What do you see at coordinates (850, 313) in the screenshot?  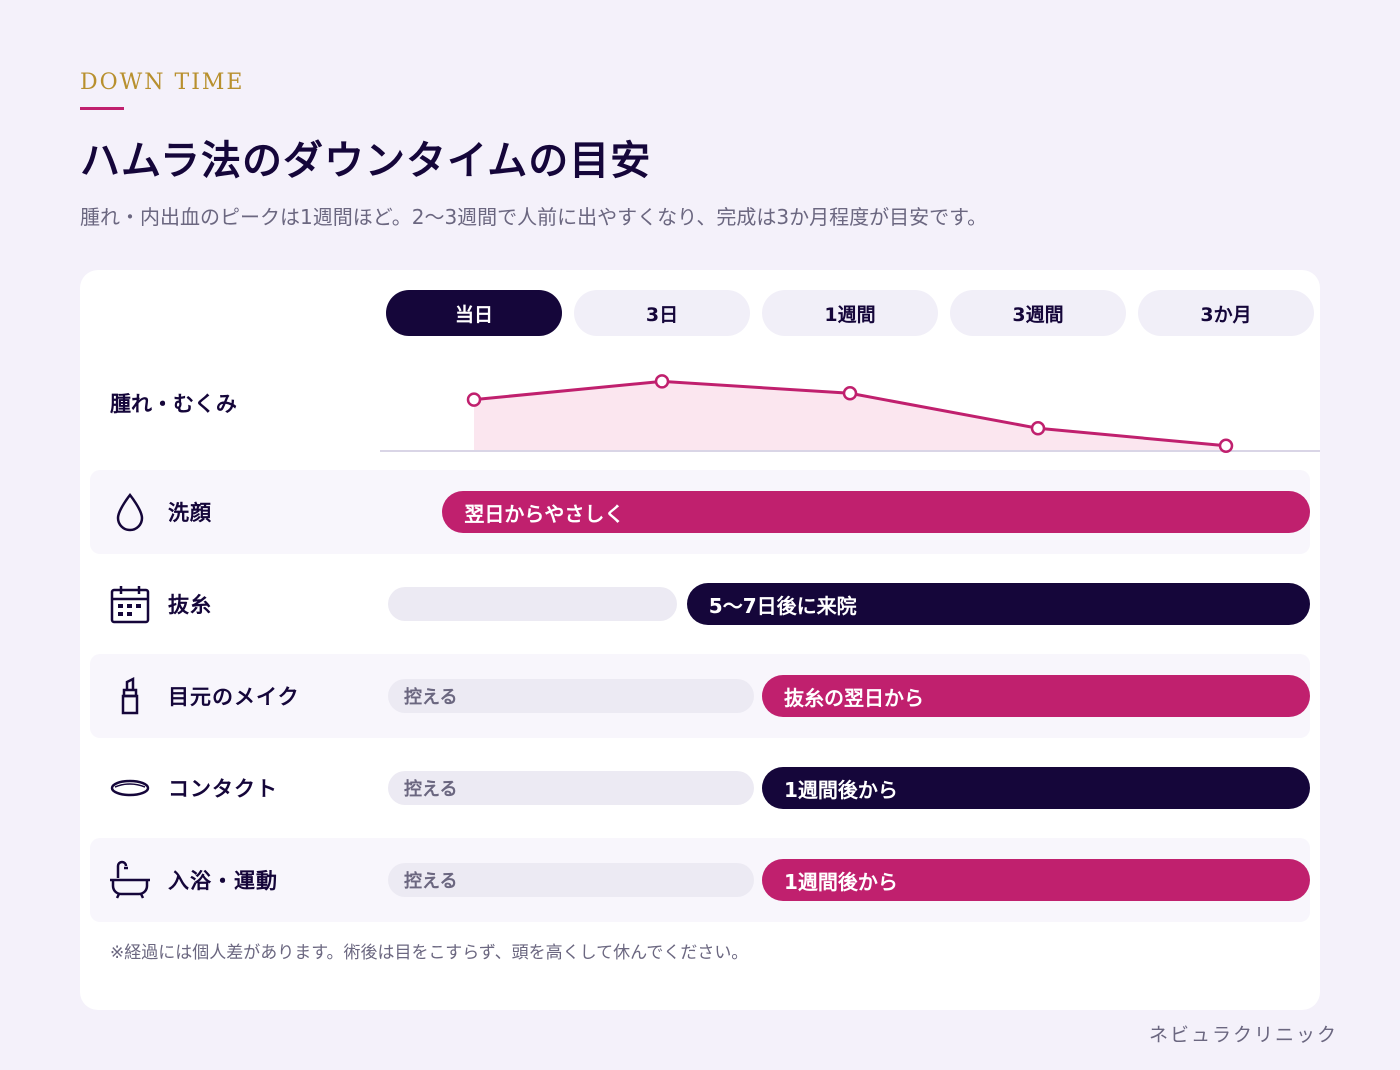 I see `tab-period-2: 1週間` at bounding box center [850, 313].